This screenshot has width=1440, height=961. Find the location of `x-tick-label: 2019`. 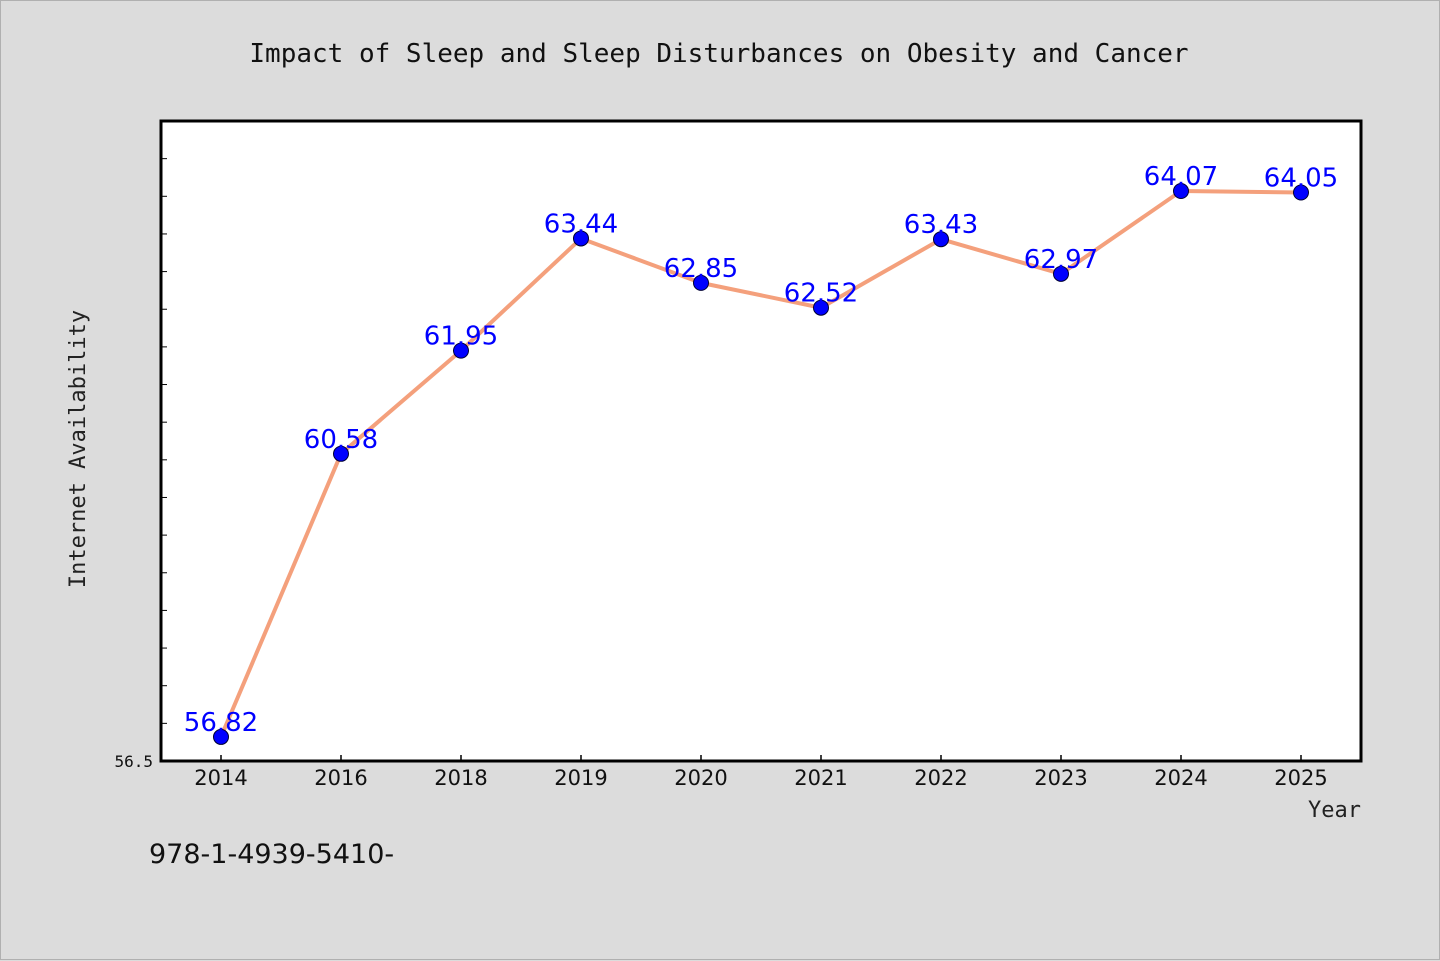

x-tick-label: 2019 is located at coordinates (580, 778).